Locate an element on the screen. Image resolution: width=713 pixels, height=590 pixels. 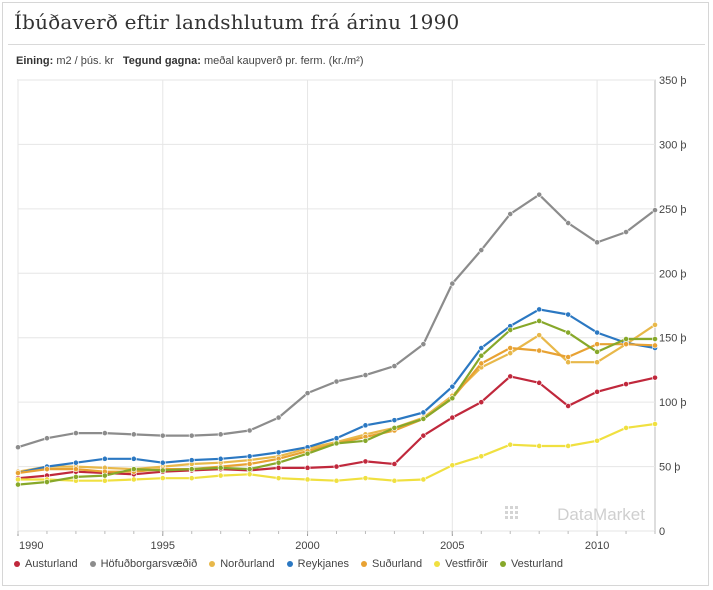
y-tick-label: 100 þ is located at coordinates (673, 403).